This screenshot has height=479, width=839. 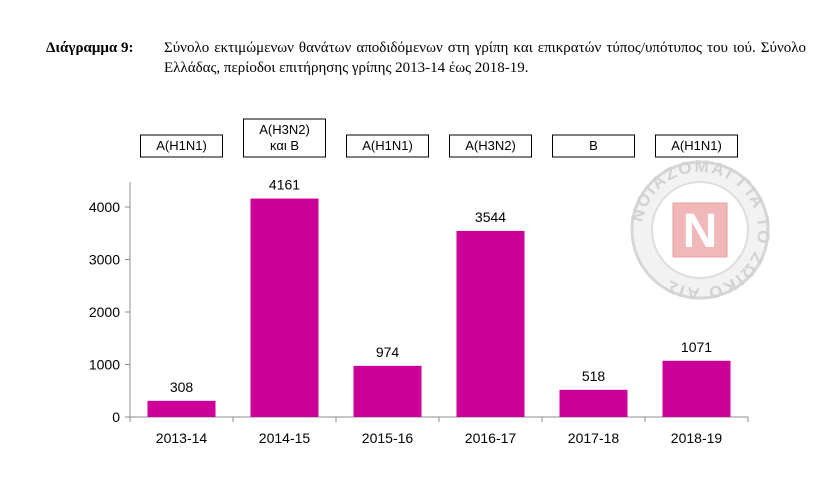 What do you see at coordinates (388, 438) in the screenshot?
I see `x-tick-label: 2015-16` at bounding box center [388, 438].